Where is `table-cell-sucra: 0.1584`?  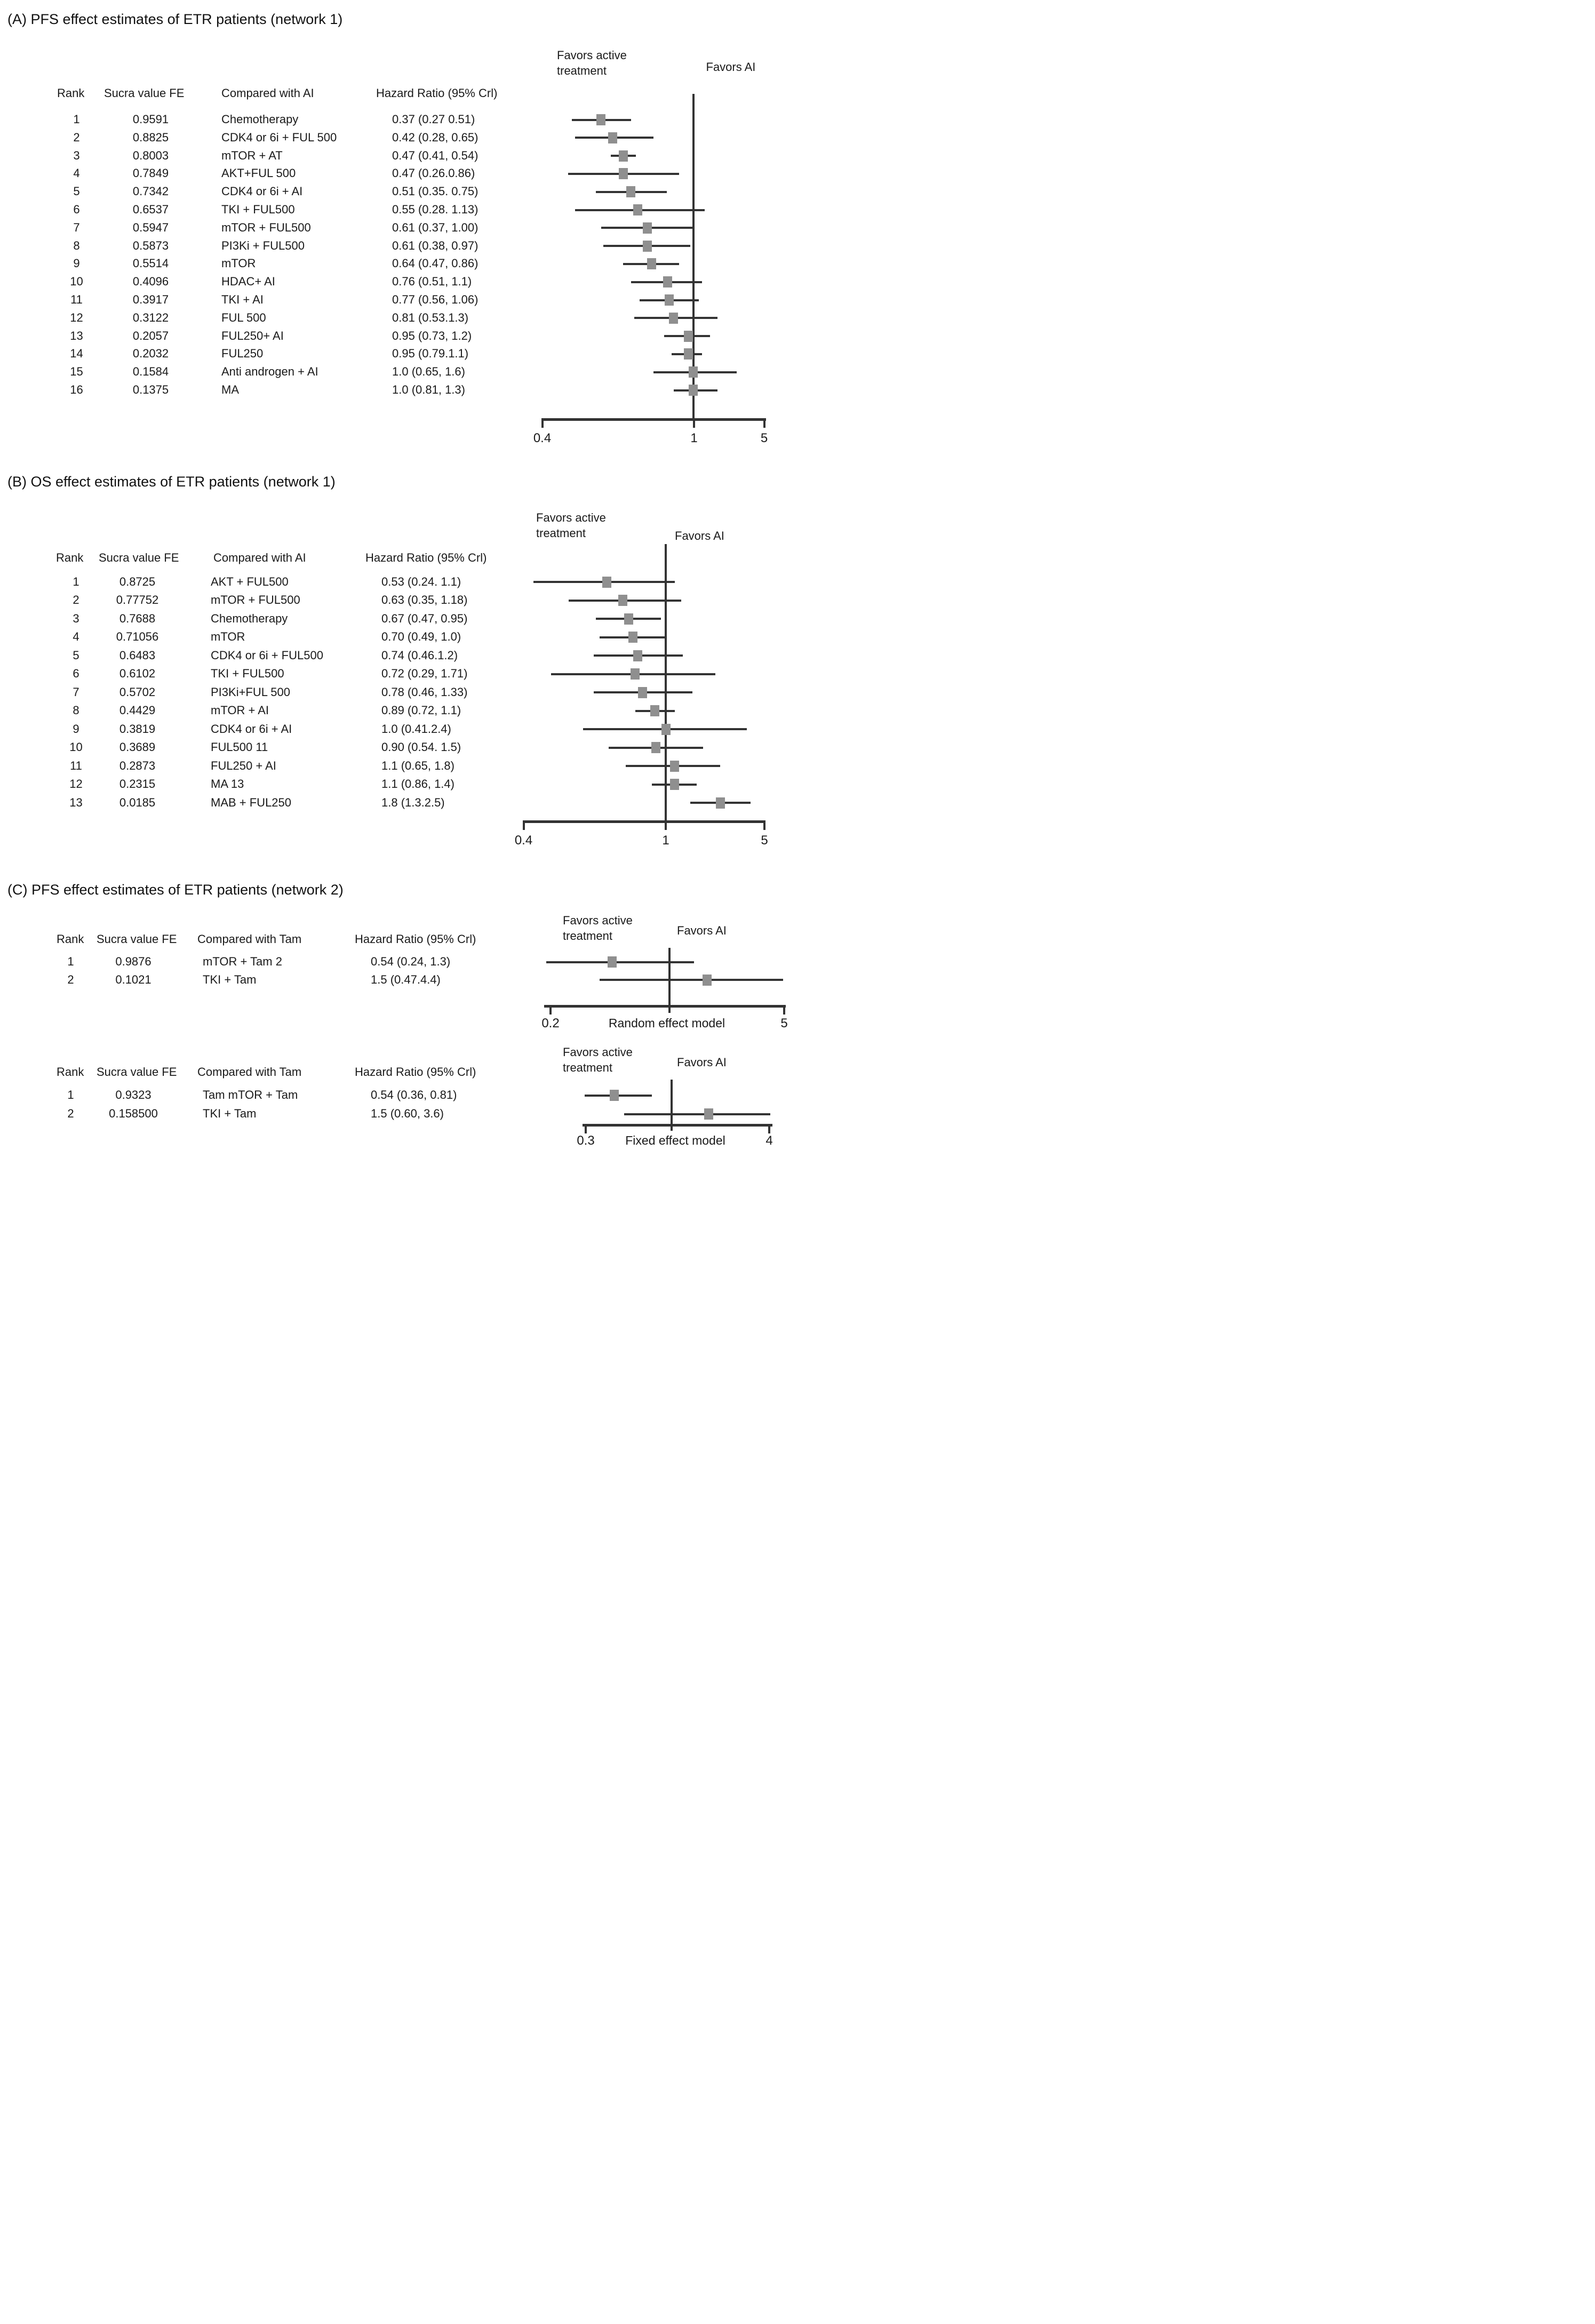 table-cell-sucra: 0.1584 is located at coordinates (150, 372).